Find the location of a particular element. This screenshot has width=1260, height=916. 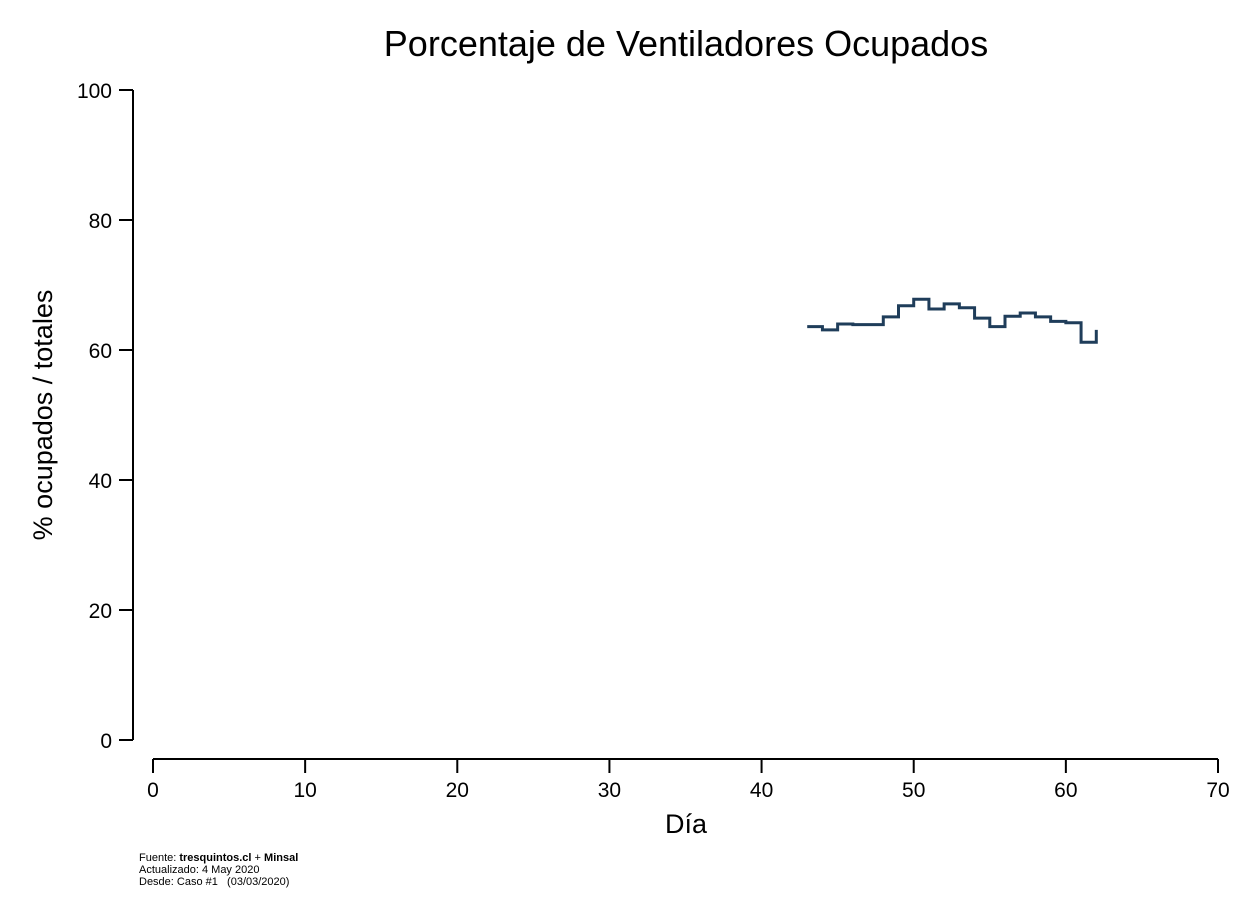

x-tick-label: 10 is located at coordinates (304, 790).